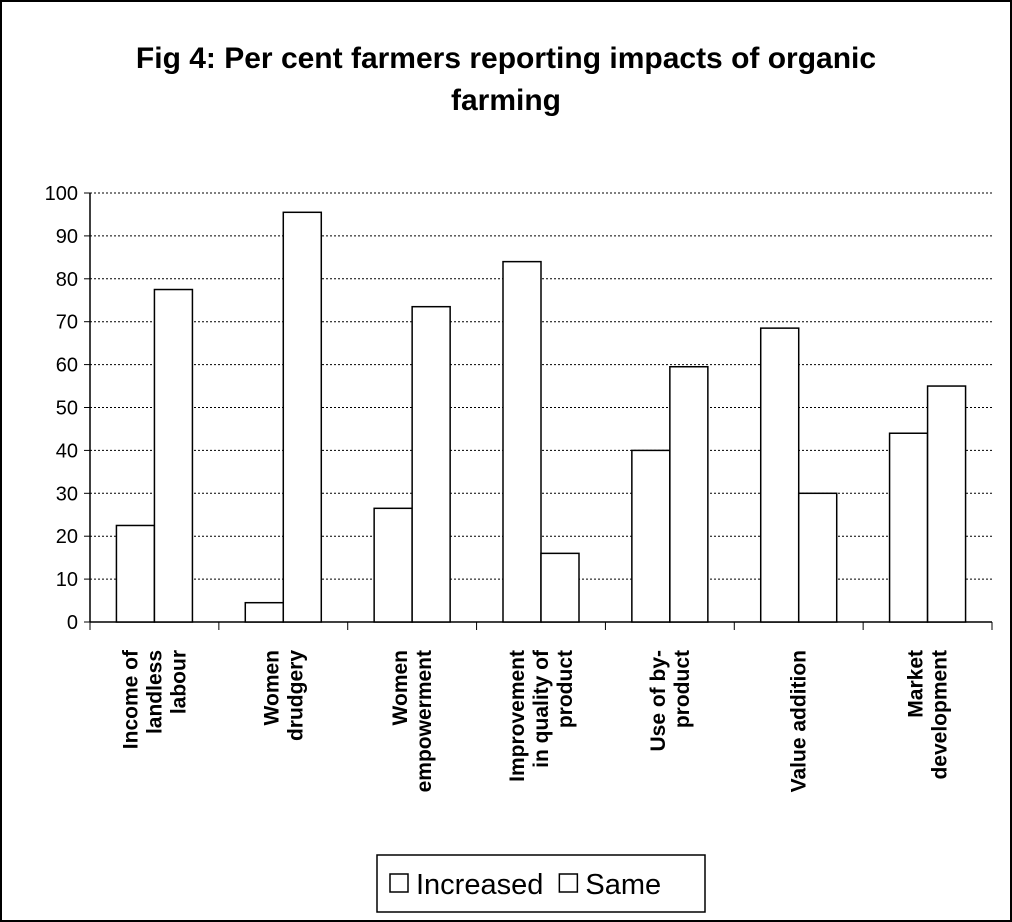  What do you see at coordinates (61, 194) in the screenshot?
I see `y-tick-label: 100` at bounding box center [61, 194].